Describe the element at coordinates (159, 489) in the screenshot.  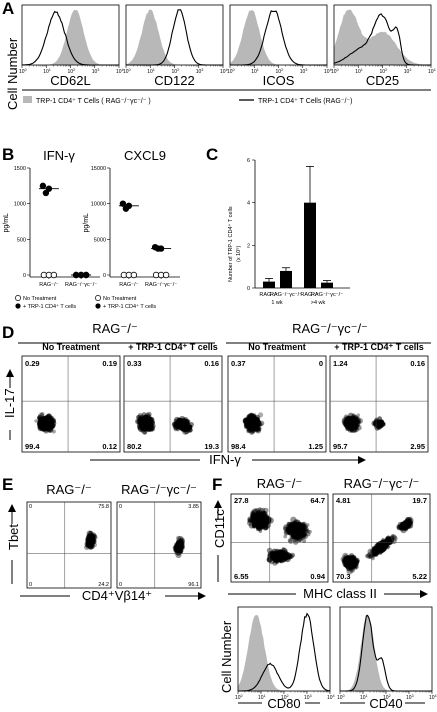
I see `e-title-1: RAG⁻/⁻γc⁻/⁻` at that location.